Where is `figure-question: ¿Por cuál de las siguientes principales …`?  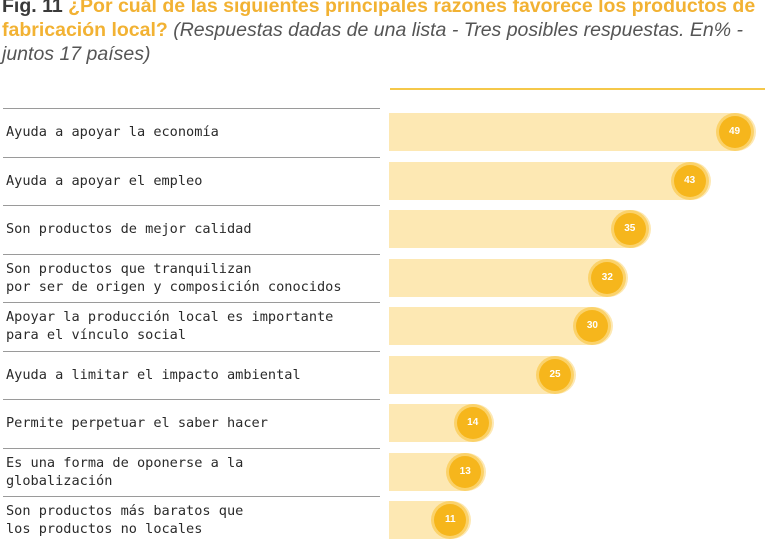 figure-question: ¿Por cuál de las siguientes principales … is located at coordinates (379, 20).